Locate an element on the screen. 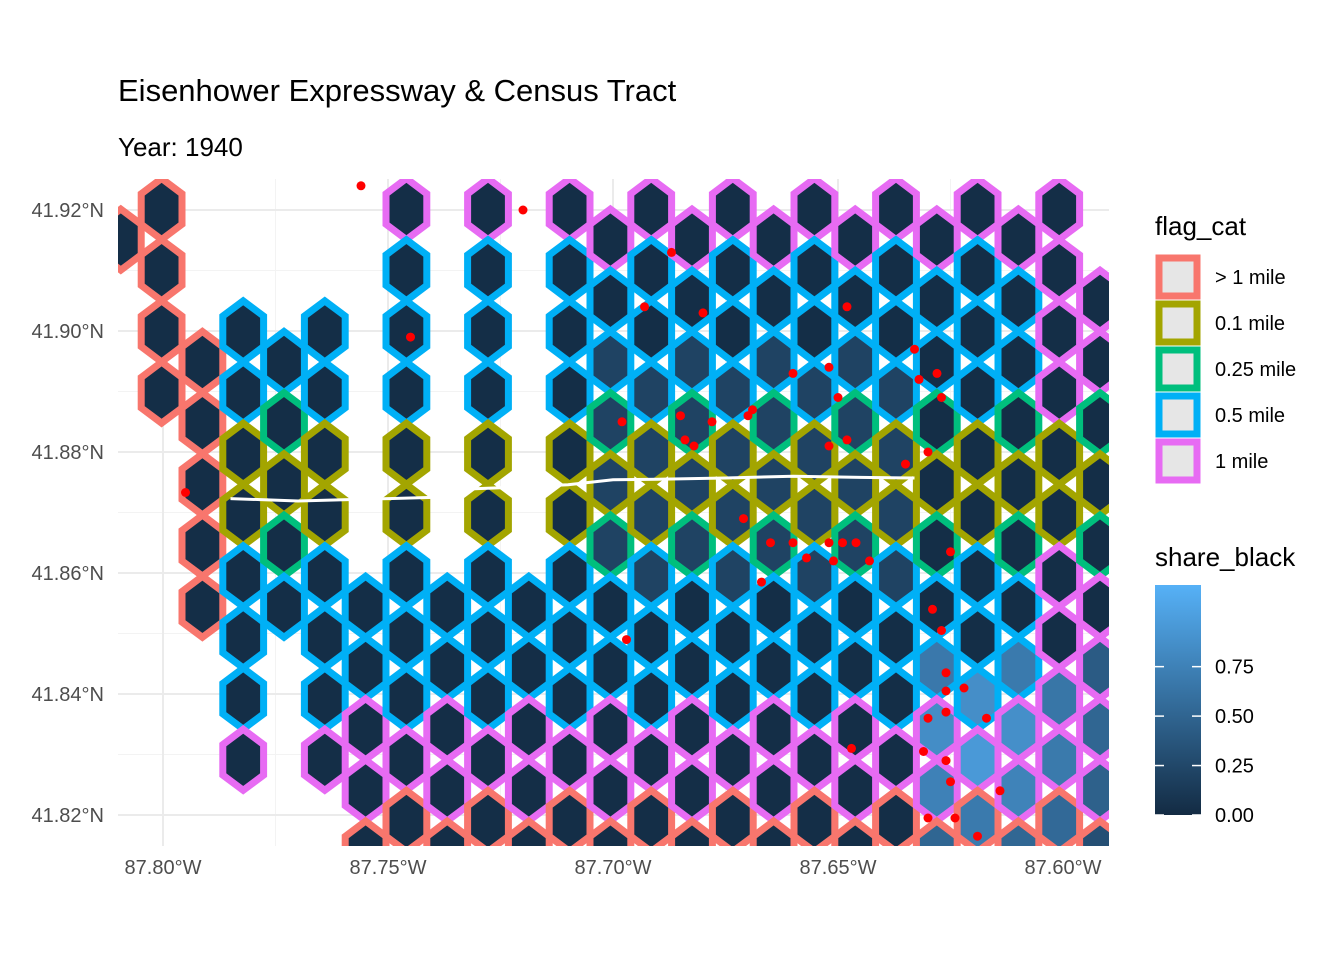 This screenshot has height=960, width=1344. legend-flag-key is located at coordinates (1178, 277).